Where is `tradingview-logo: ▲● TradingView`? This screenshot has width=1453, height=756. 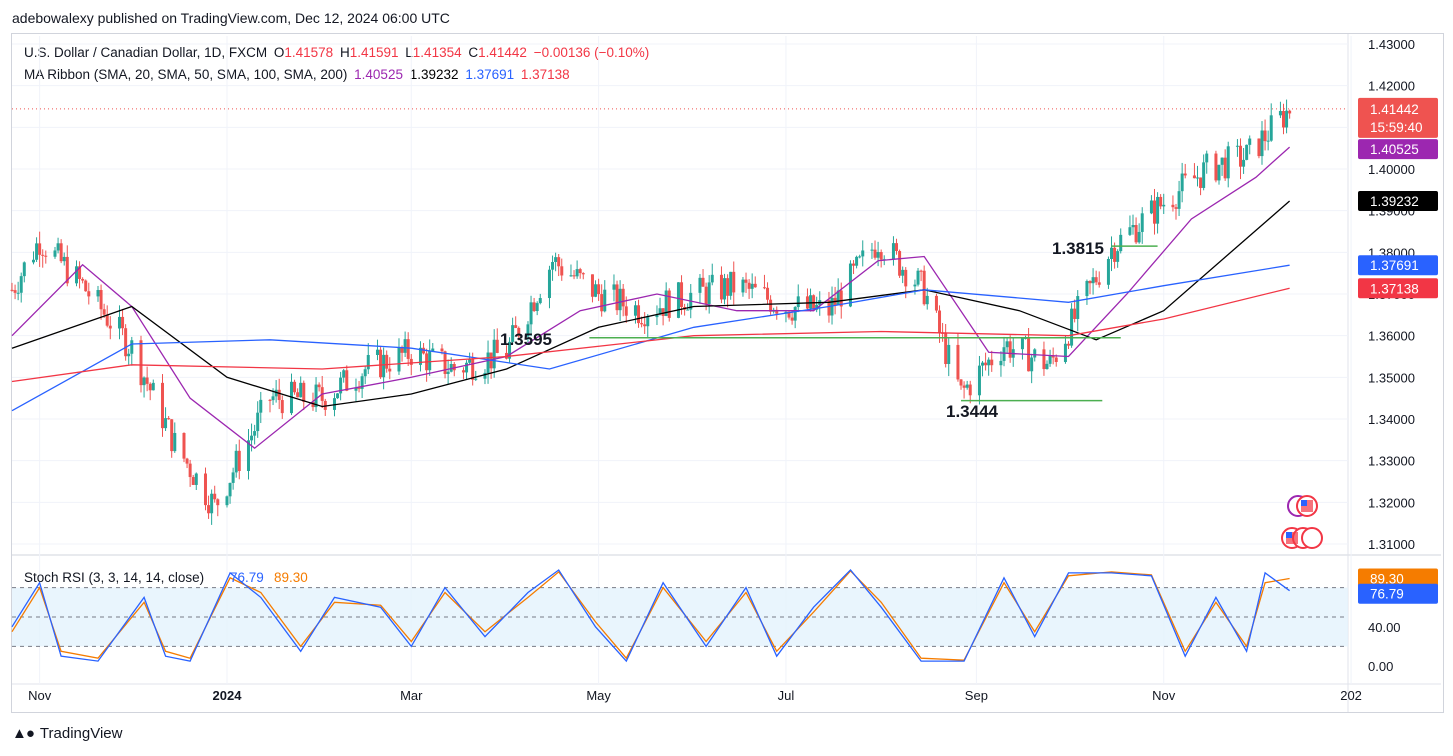 tradingview-logo: ▲● TradingView is located at coordinates (67, 733).